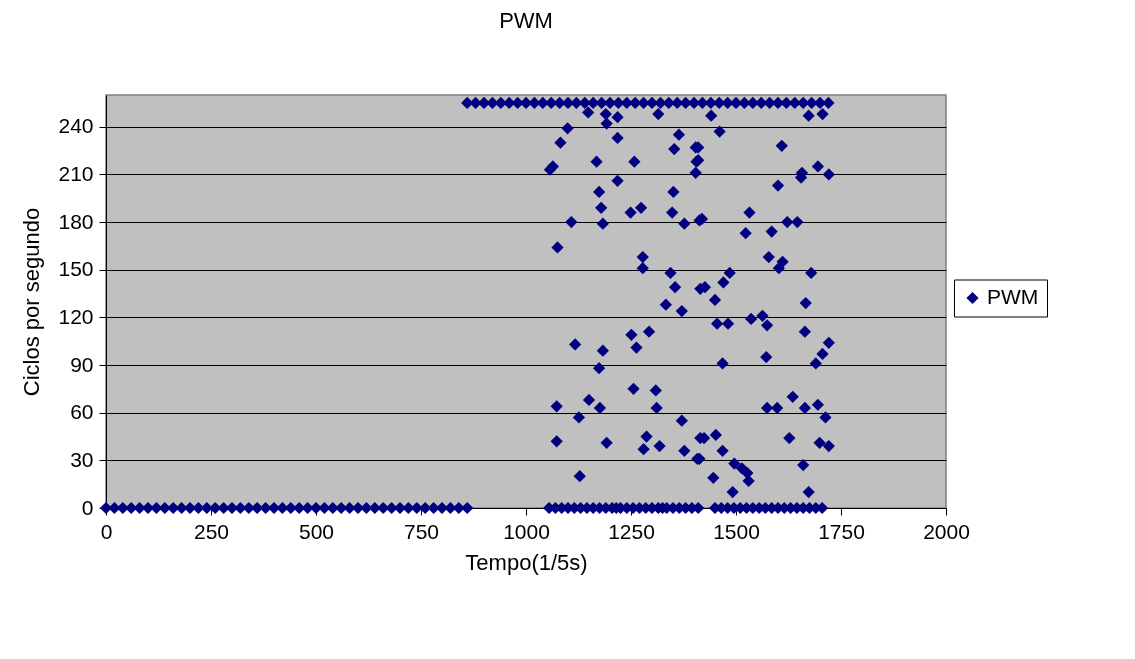 Image resolution: width=1135 pixels, height=659 pixels. Describe the element at coordinates (526, 562) in the screenshot. I see `x-axis-title: Tempo(1/5s)` at that location.